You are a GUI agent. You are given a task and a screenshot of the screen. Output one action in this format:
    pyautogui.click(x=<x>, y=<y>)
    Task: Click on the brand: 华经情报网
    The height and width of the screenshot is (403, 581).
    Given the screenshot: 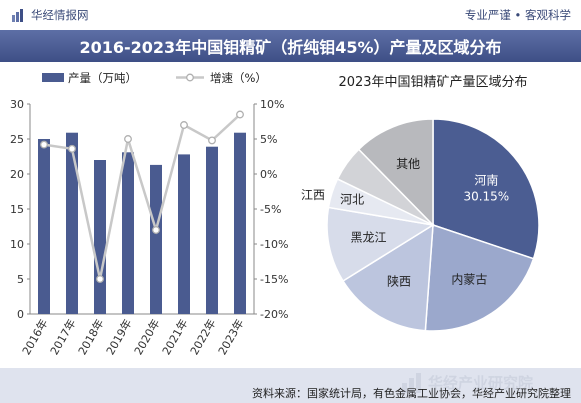 What is the action you would take?
    pyautogui.click(x=50, y=15)
    